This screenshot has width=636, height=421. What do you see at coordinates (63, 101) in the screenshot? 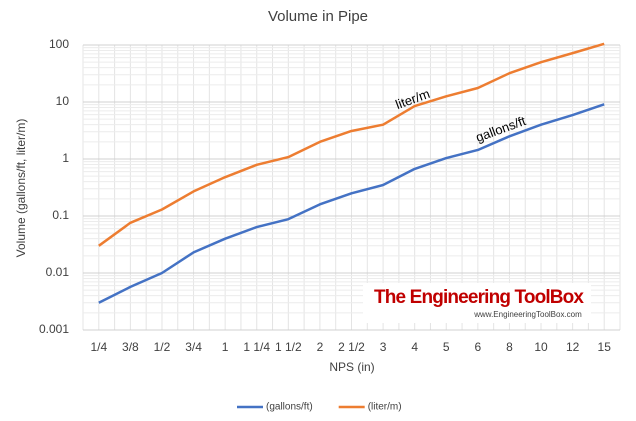
I see `y-tick-label: 10` at bounding box center [63, 101].